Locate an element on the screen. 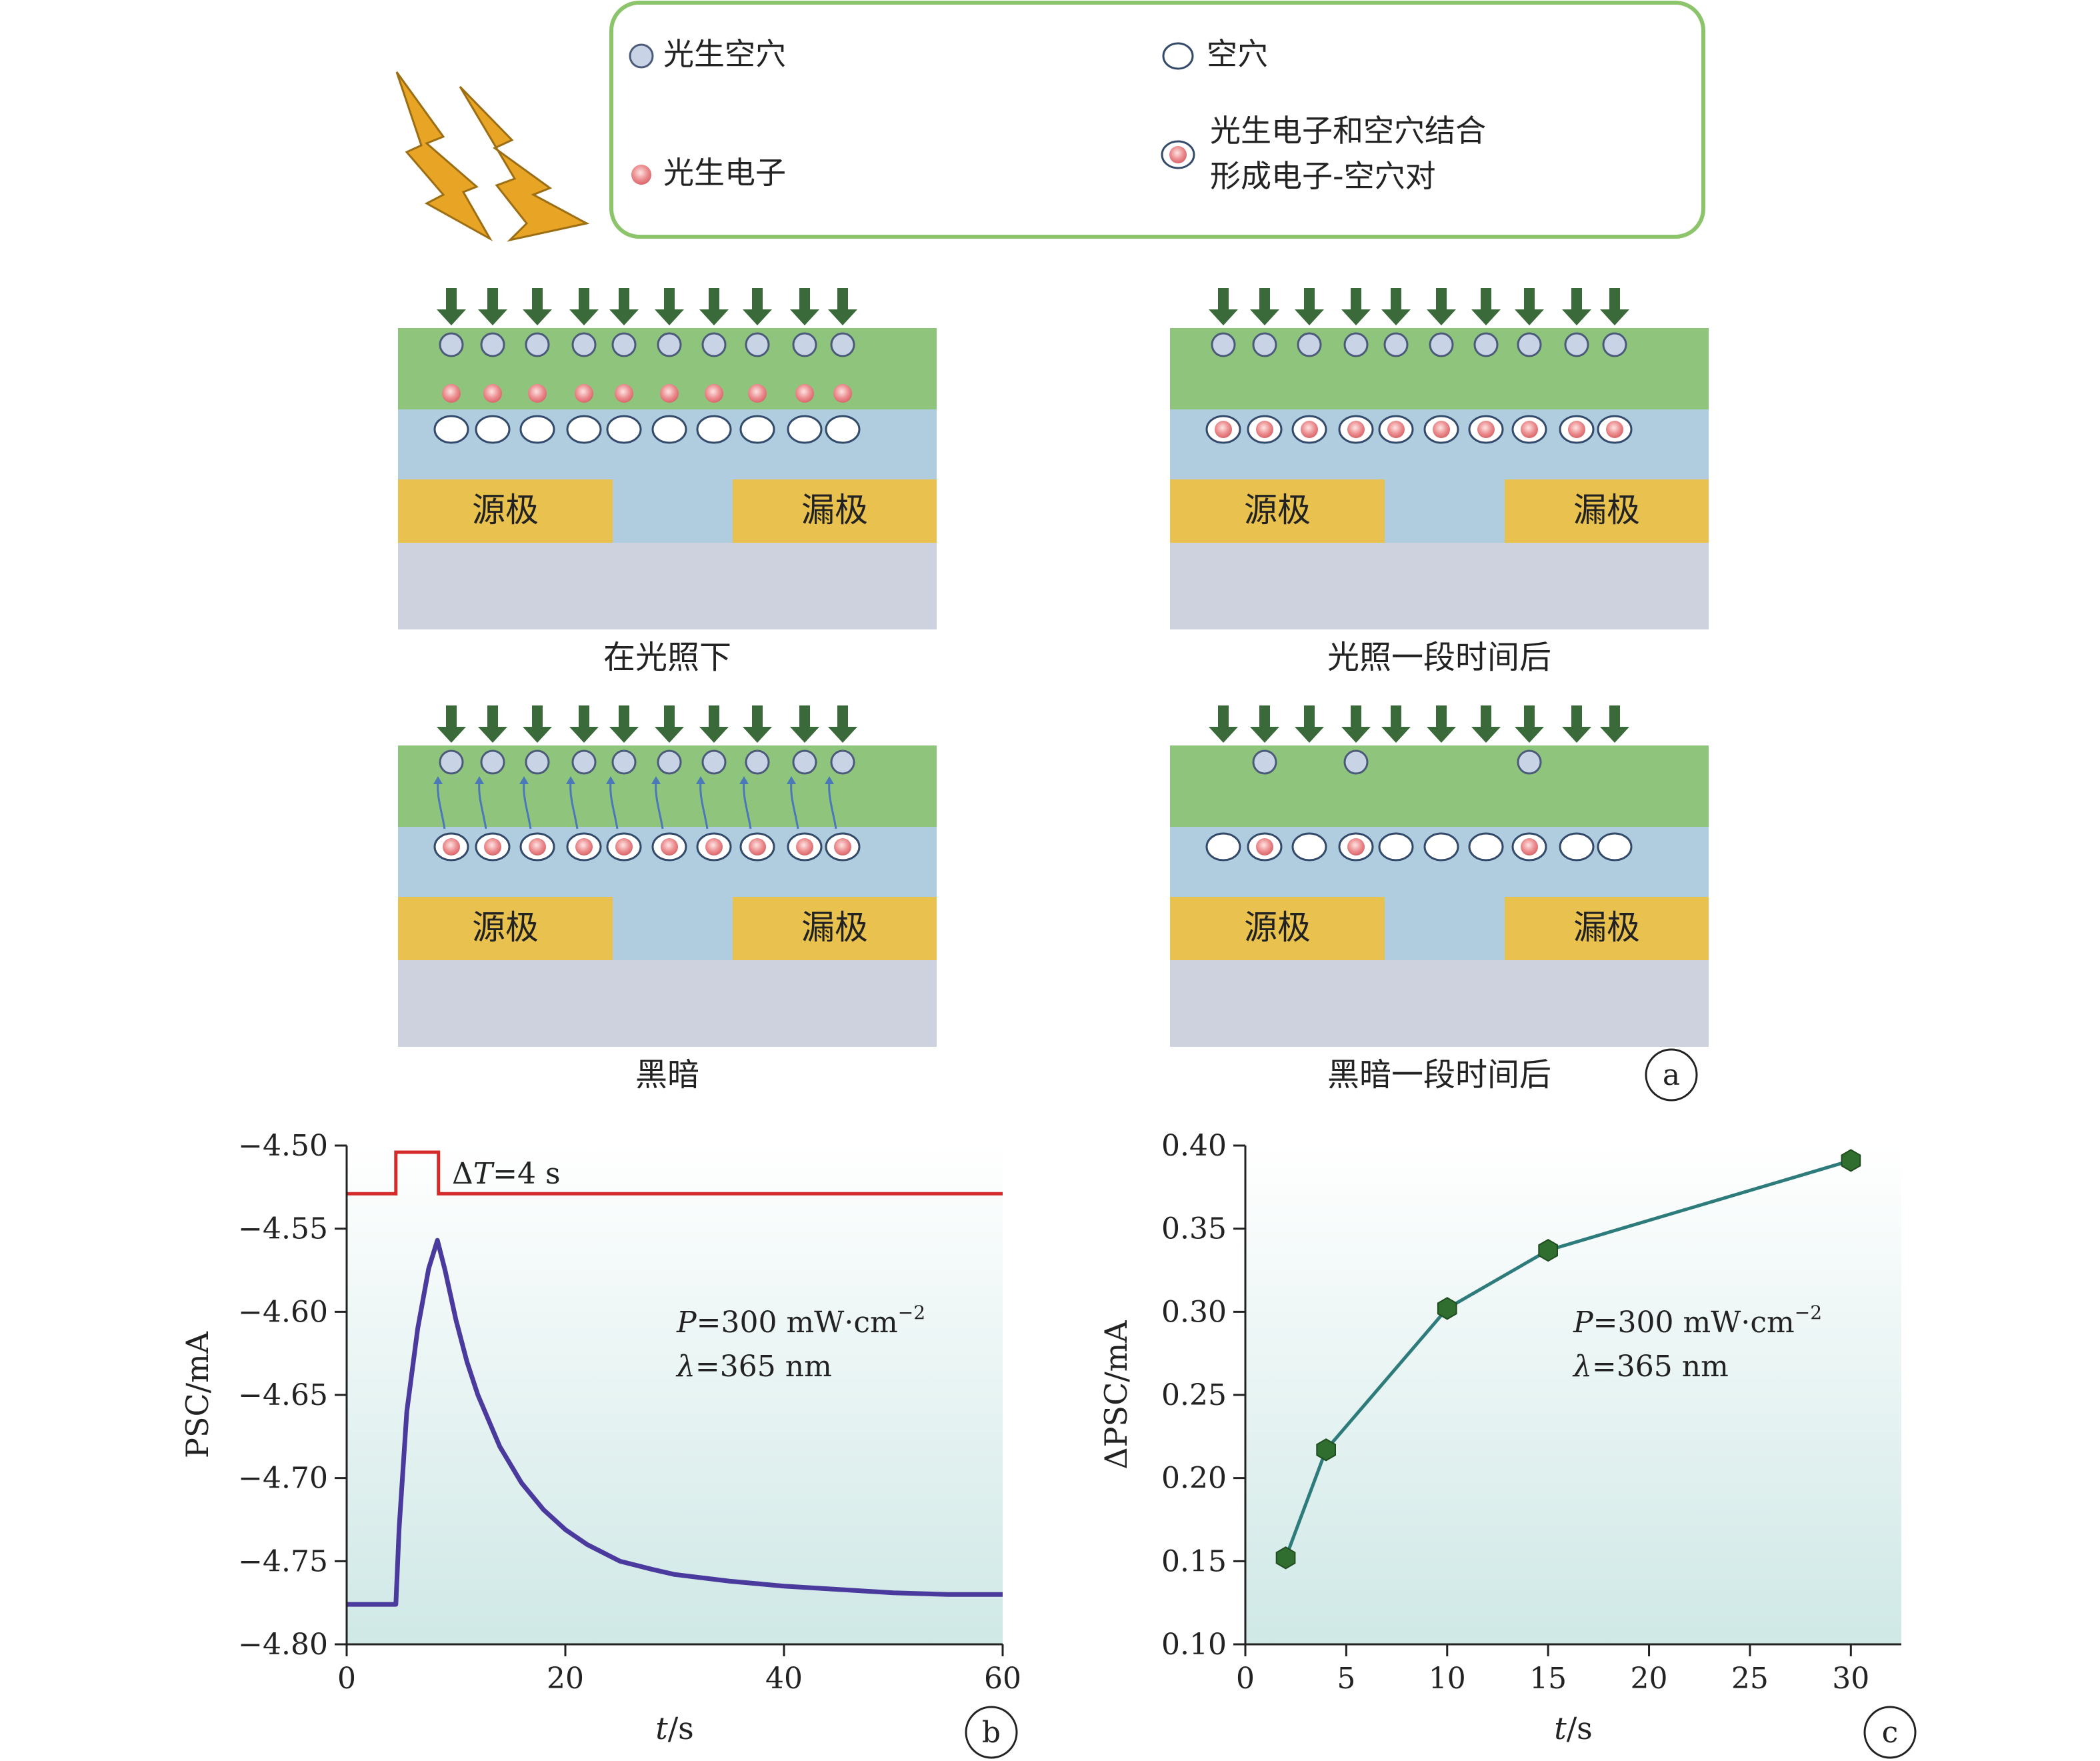  pulse-annotation: ΔT=4 s is located at coordinates (506, 1174).